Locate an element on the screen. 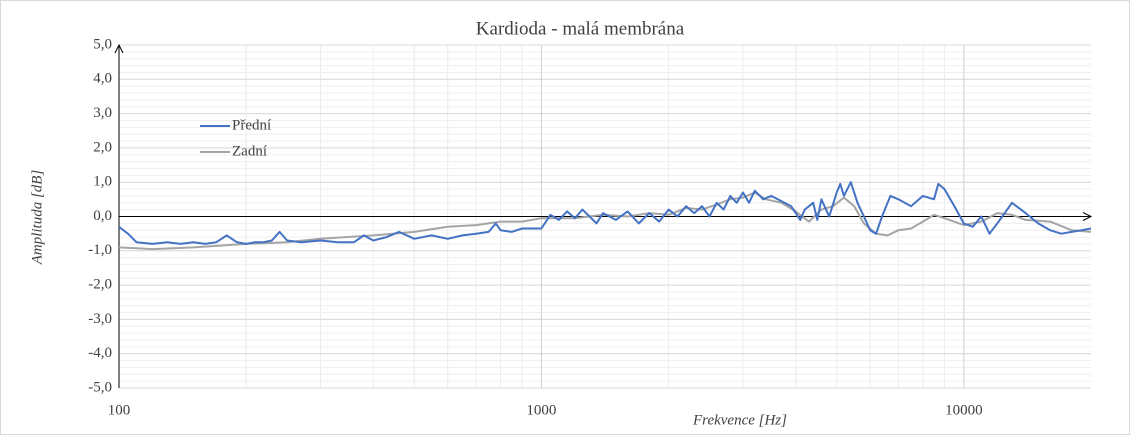 Image resolution: width=1130 pixels, height=435 pixels. y-axis-label: Amplituda [dB] is located at coordinates (37, 218).